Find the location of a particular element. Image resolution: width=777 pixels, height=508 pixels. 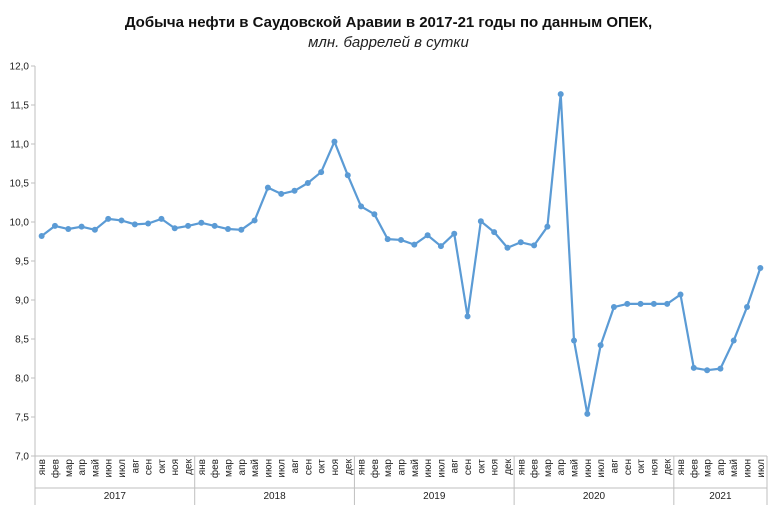

y-tick-label: 10,0 is located at coordinates (20, 223).